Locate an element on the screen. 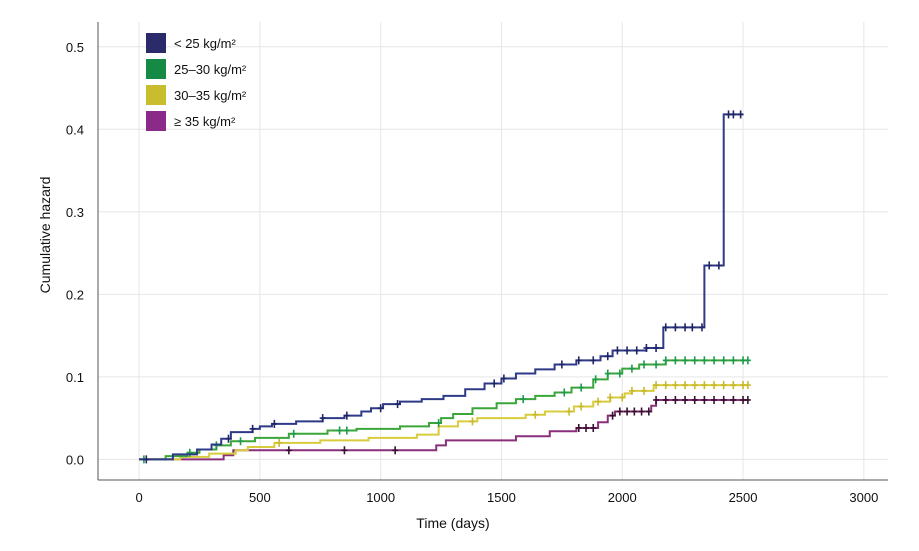  legend-label: 25–30 kg/m² is located at coordinates (210, 69).